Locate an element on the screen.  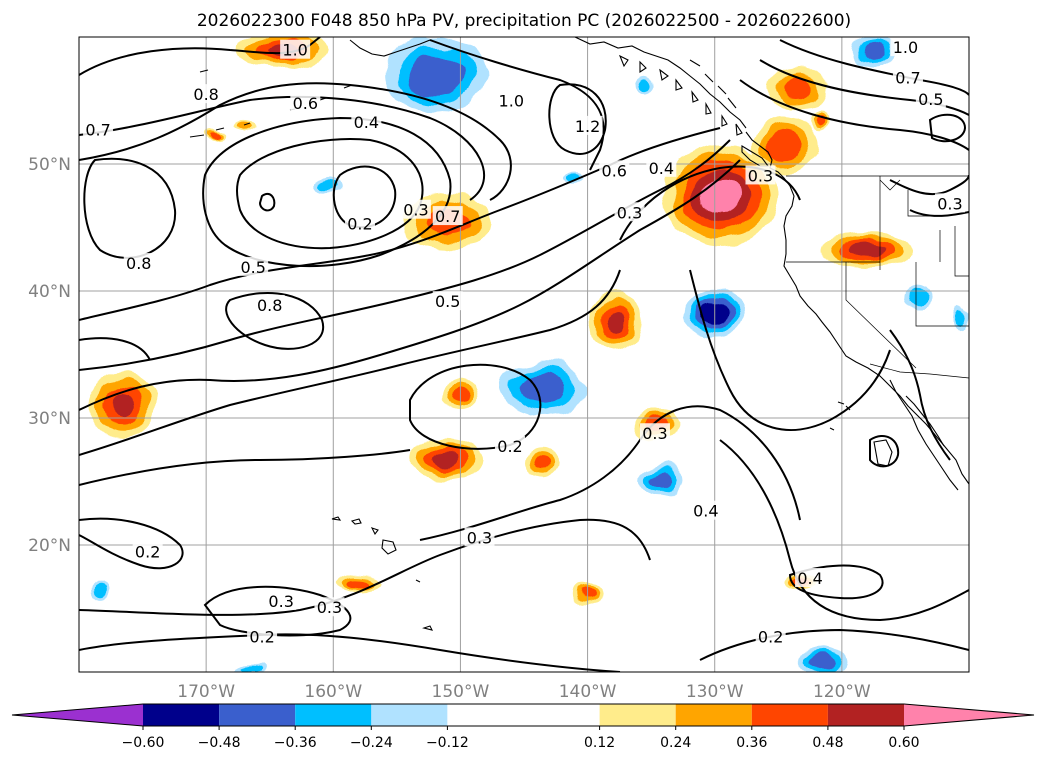
us-state-borders is located at coordinates (877, 272).